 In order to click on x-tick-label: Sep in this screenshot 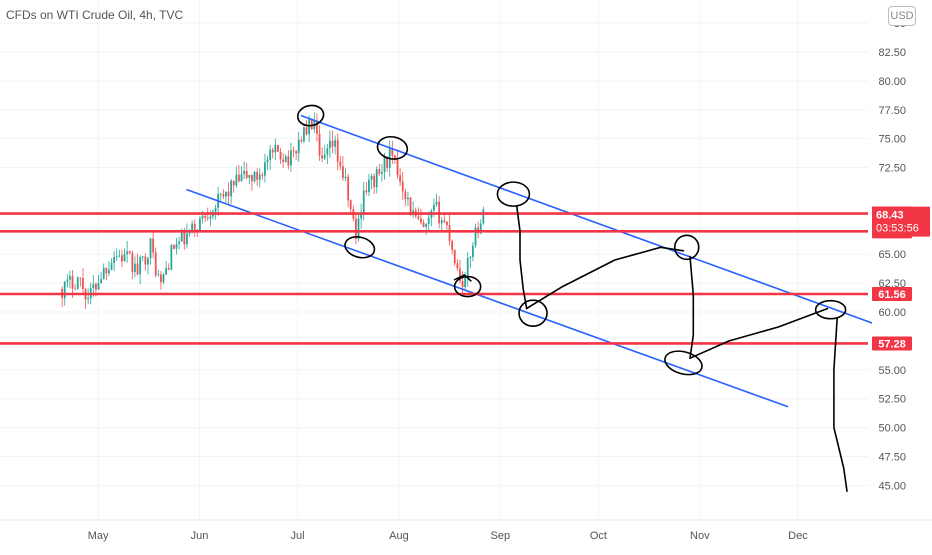, I will do `click(501, 536)`.